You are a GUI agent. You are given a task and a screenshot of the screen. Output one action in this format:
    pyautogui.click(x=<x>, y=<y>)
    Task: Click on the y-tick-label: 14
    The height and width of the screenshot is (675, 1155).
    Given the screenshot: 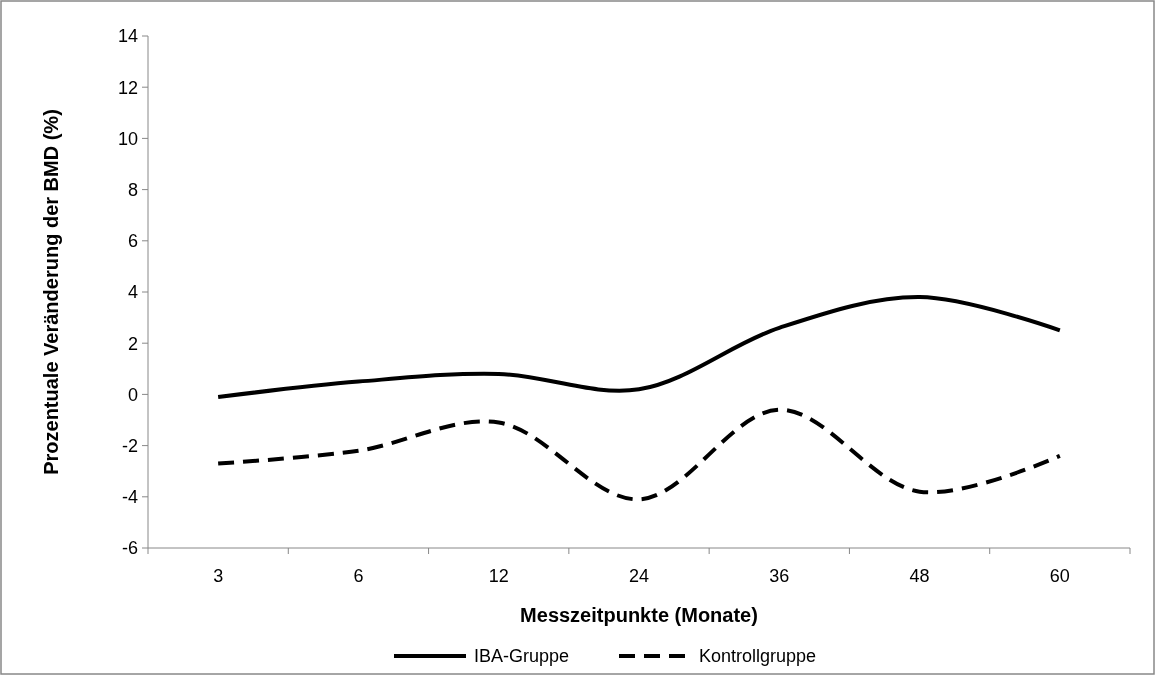 What is the action you would take?
    pyautogui.click(x=127, y=36)
    